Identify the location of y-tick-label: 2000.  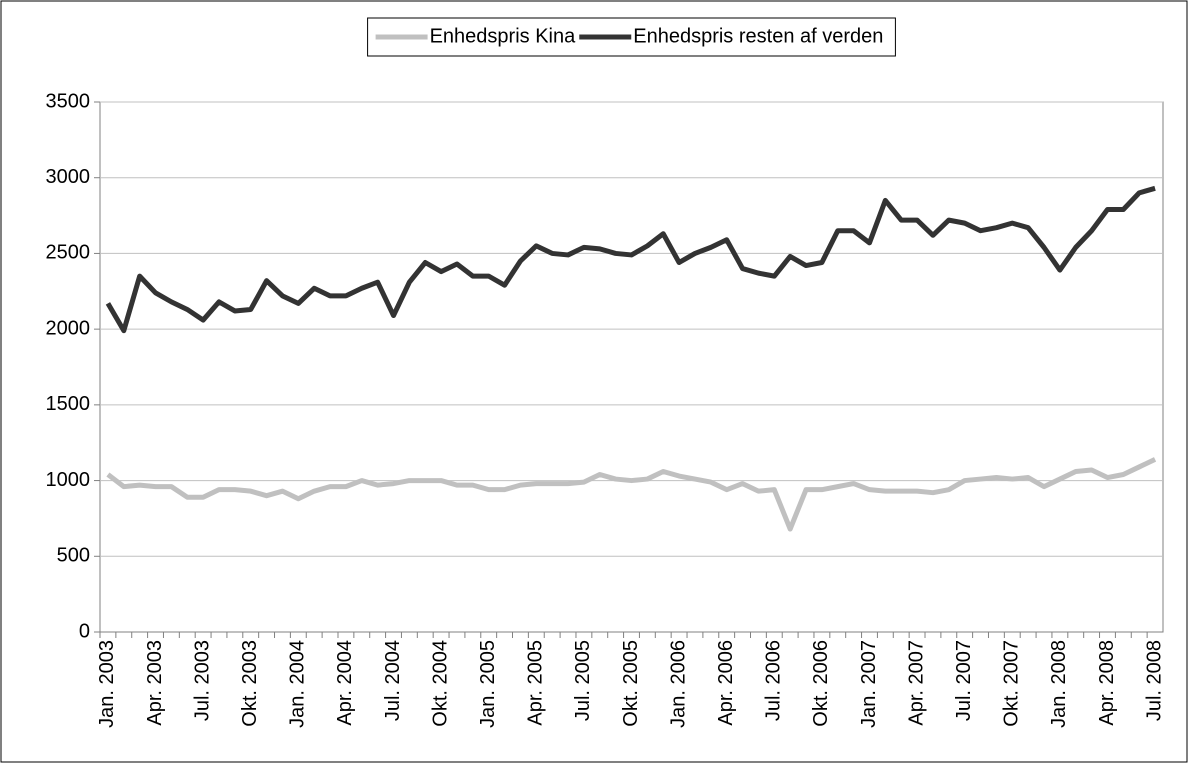
(68, 328).